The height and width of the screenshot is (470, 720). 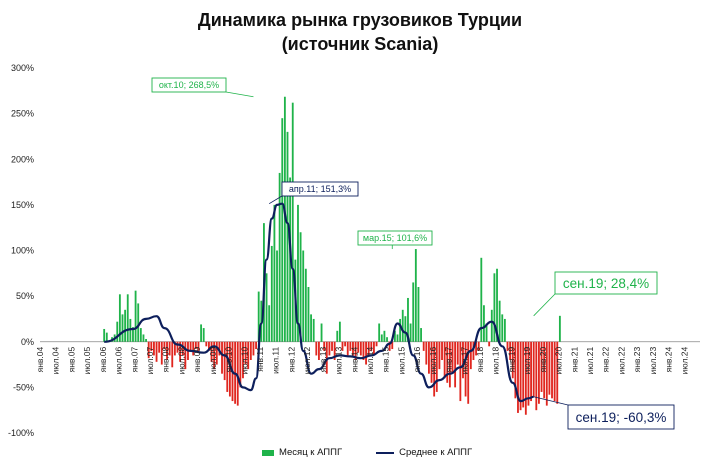 I want to click on x-tick-label: июл.07, so click(x=150, y=360).